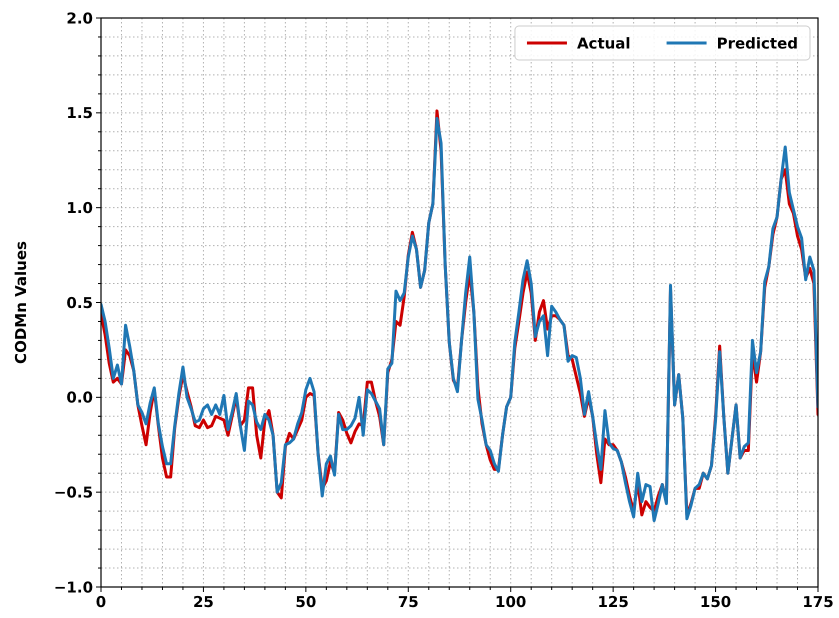 Image resolution: width=839 pixels, height=618 pixels. I want to click on x-tick-label: 75, so click(408, 602).